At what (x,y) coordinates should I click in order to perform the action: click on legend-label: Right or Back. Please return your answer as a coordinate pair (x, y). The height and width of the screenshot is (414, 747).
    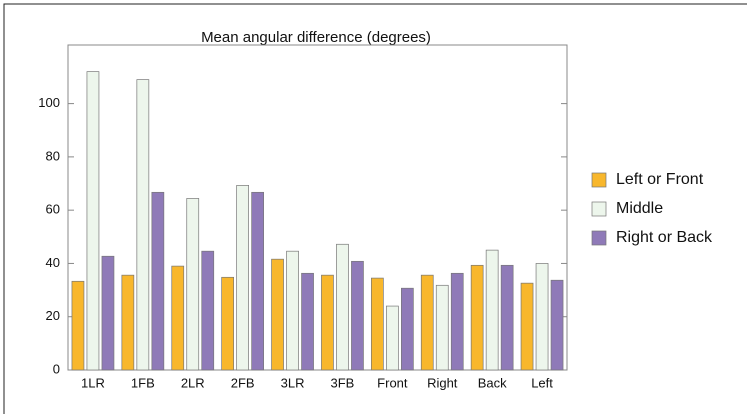
    Looking at the image, I should click on (664, 237).